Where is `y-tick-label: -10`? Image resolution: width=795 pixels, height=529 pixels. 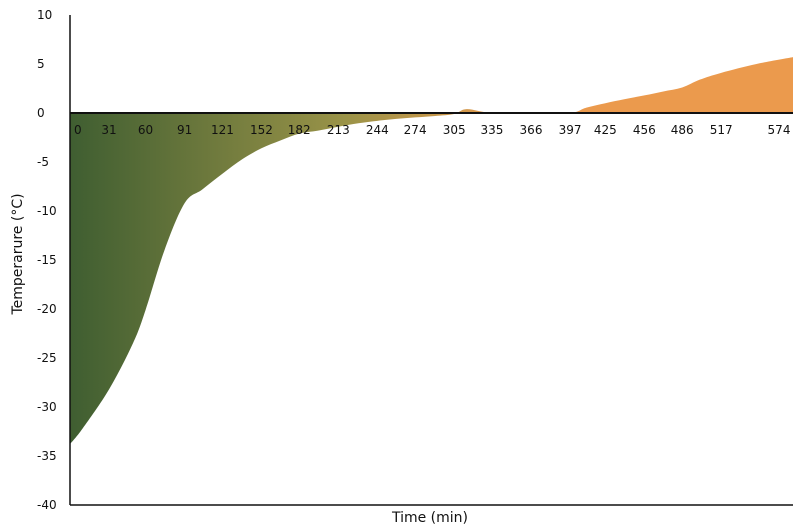 y-tick-label: -10 is located at coordinates (47, 211).